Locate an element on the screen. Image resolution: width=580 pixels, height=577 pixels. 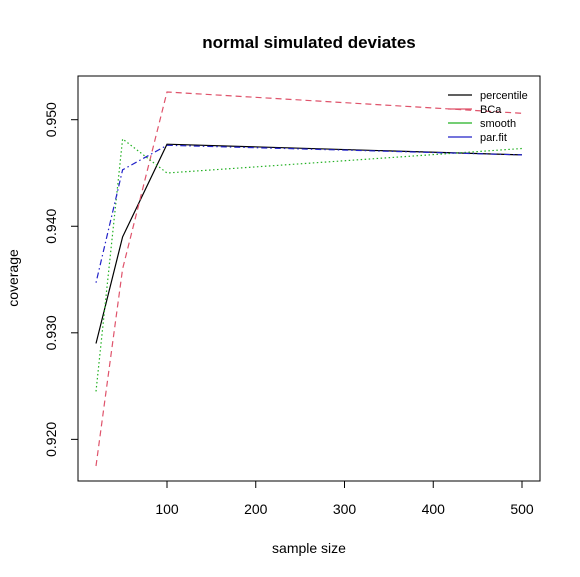
x-tick-label: 400 is located at coordinates (434, 509).